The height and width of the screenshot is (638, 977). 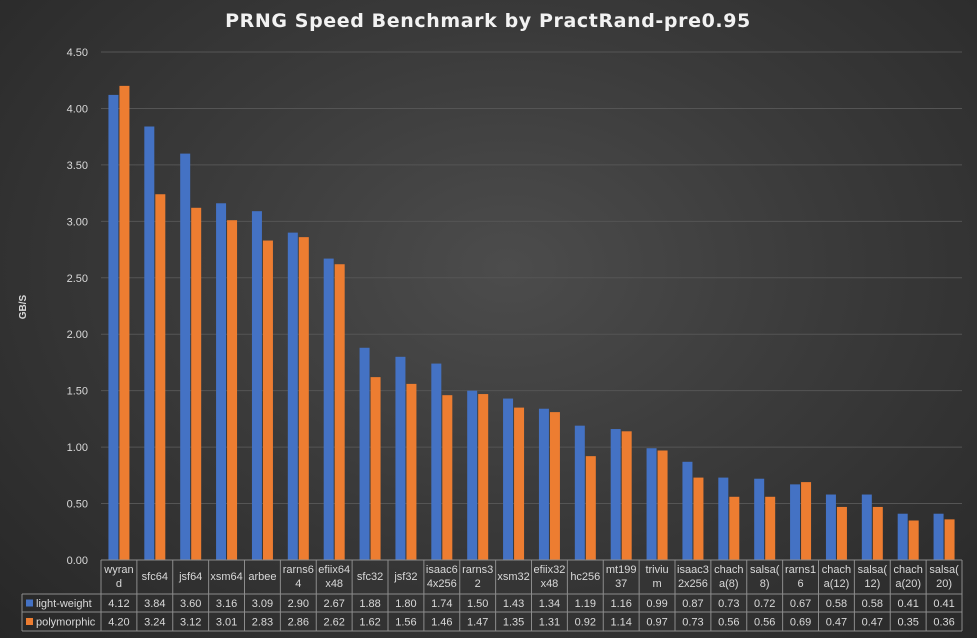 What do you see at coordinates (298, 584) in the screenshot?
I see `category-label: 4` at bounding box center [298, 584].